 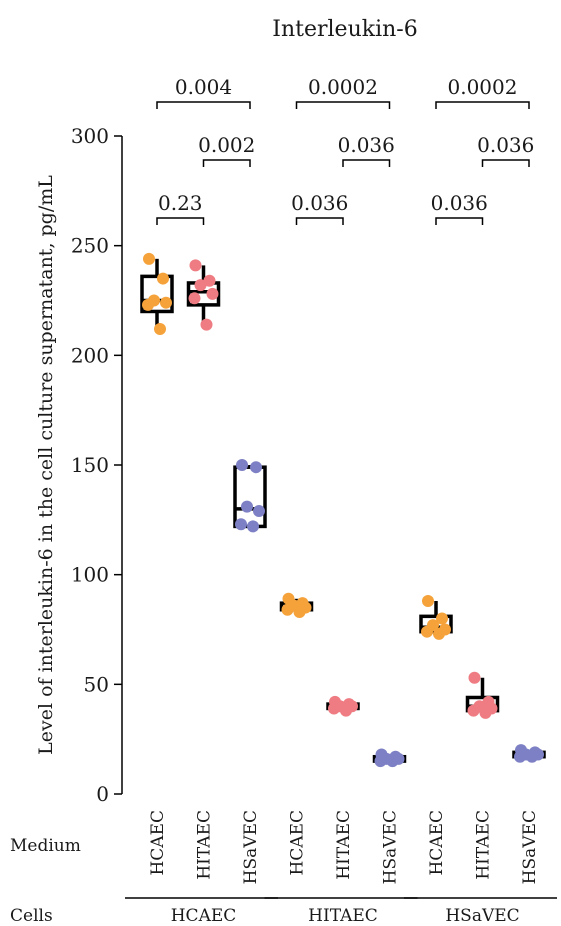 What do you see at coordinates (204, 916) in the screenshot?
I see `cells-group-label-0: HCAEC` at bounding box center [204, 916].